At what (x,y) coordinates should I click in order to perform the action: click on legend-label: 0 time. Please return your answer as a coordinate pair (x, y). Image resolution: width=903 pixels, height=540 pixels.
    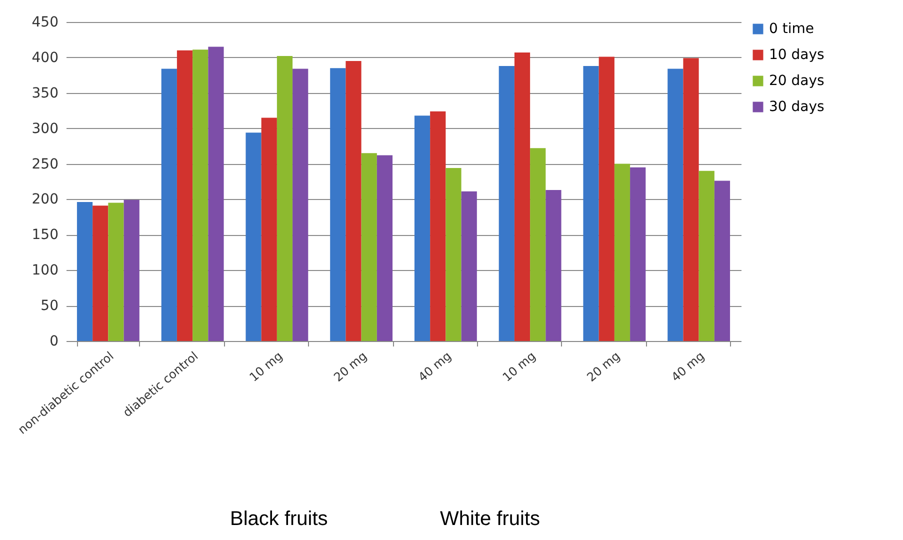
    Looking at the image, I should click on (791, 29).